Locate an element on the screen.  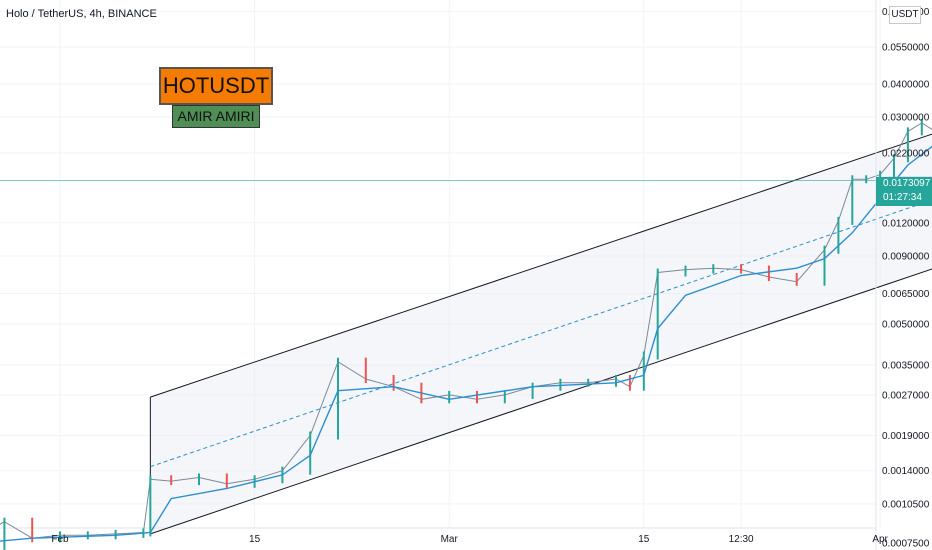
overlay-layer is located at coordinates (466, 182).